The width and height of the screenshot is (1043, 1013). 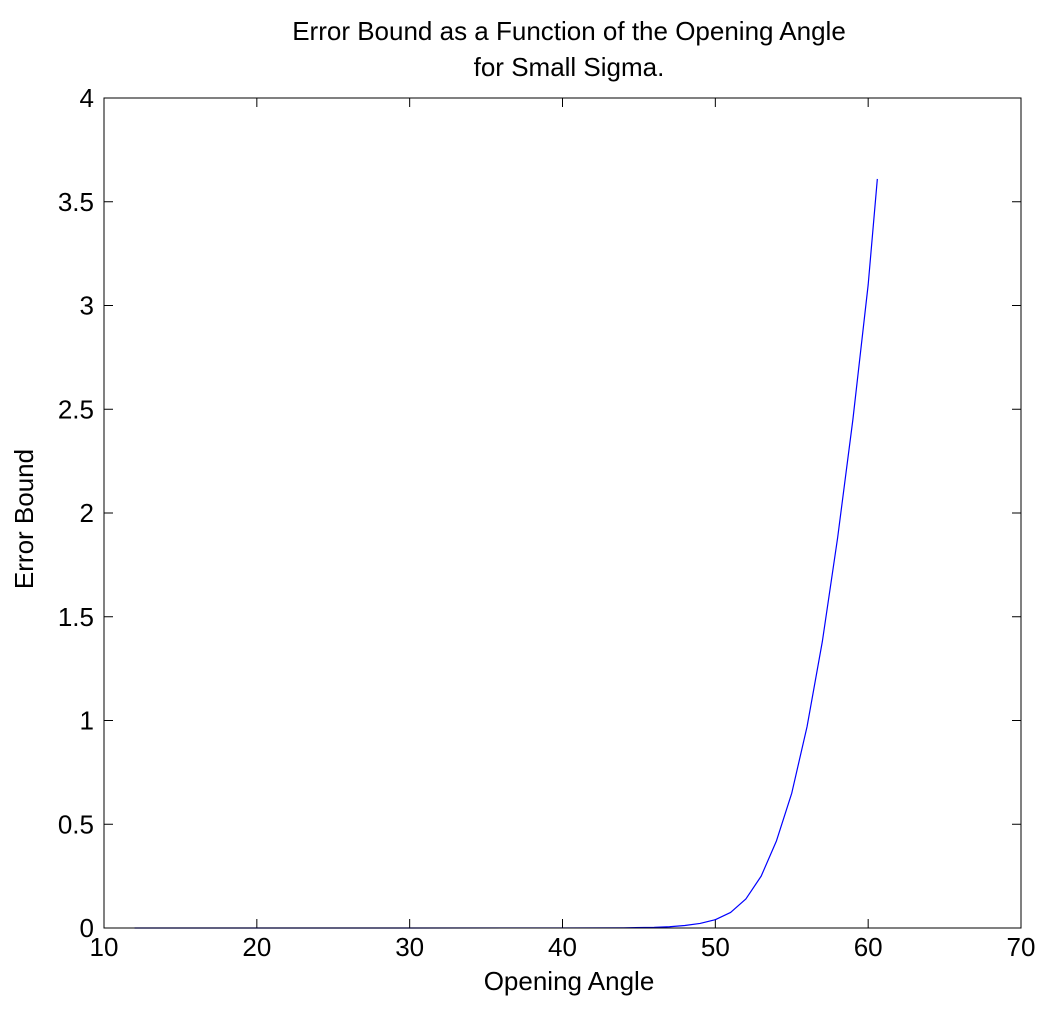 I want to click on y-tick-label: 1, so click(x=87, y=721).